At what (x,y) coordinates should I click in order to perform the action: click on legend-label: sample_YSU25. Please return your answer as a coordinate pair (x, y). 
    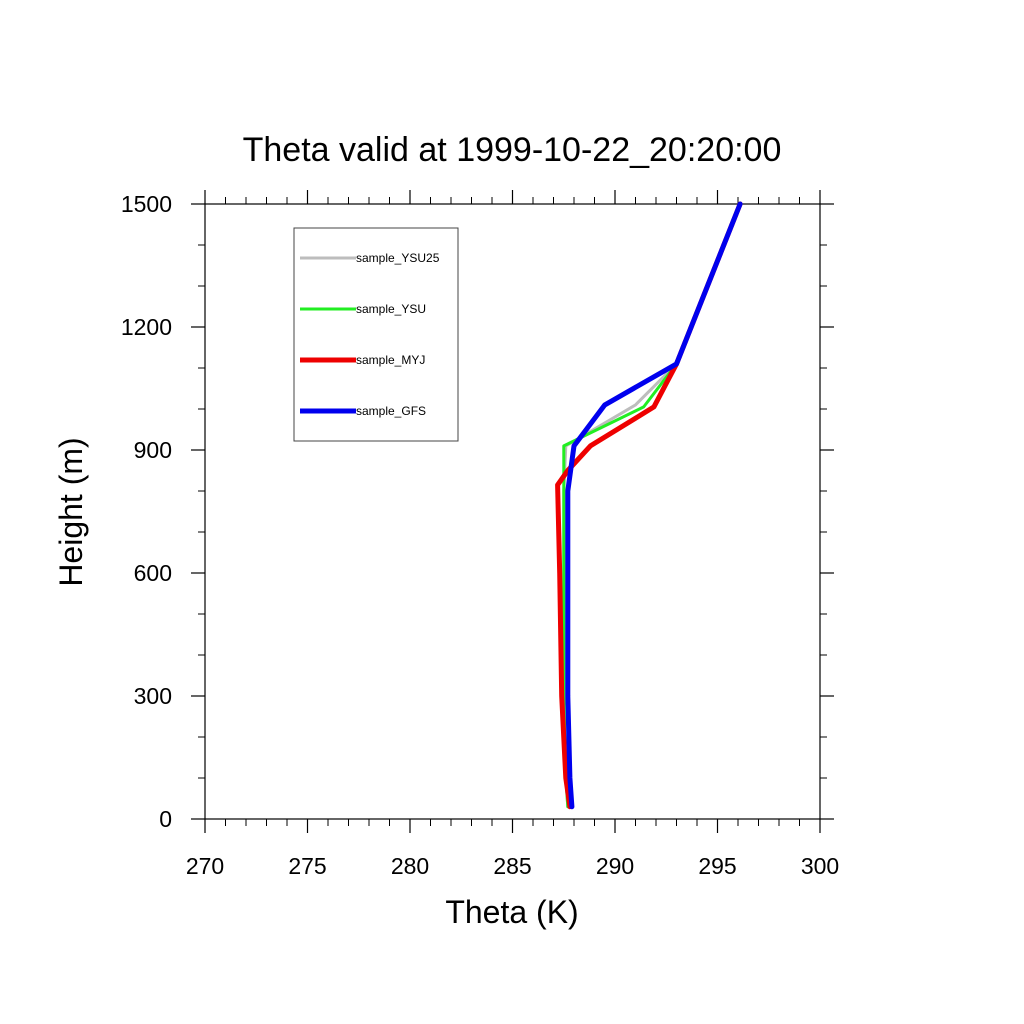
    Looking at the image, I should click on (398, 258).